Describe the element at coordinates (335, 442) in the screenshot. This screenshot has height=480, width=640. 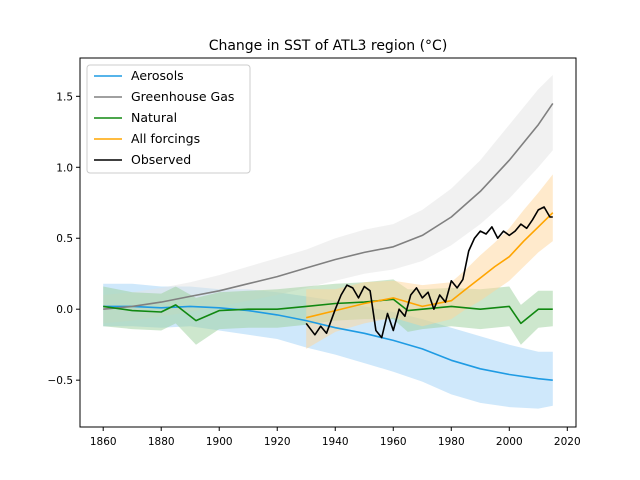
I see `x-tick-label: 1940` at that location.